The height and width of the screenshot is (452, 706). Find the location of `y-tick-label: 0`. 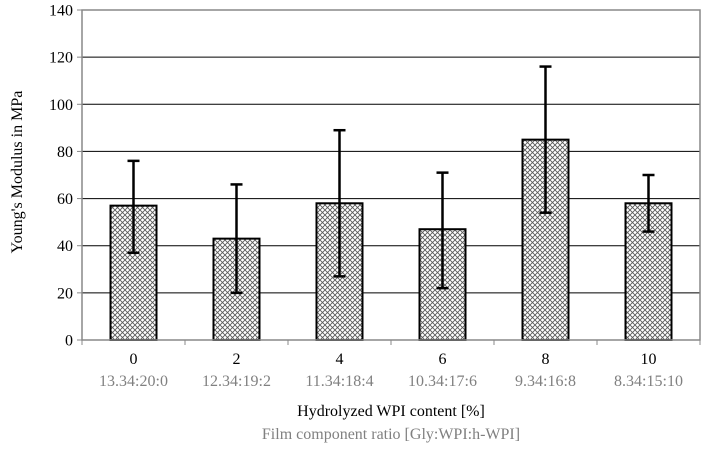

y-tick-label: 0 is located at coordinates (69, 341).